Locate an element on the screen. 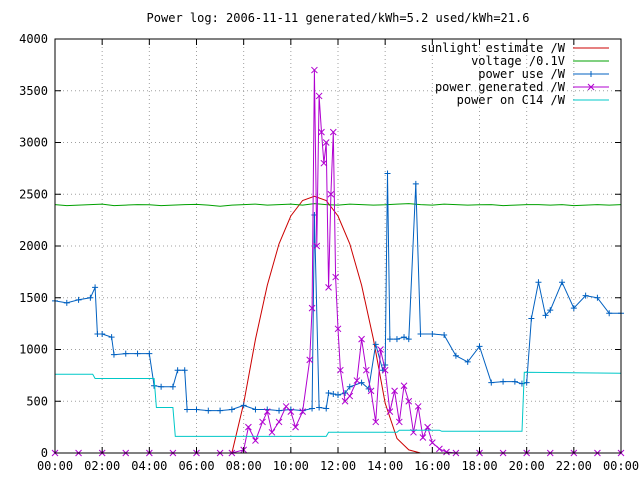 This screenshot has height=480, width=640. x-tick-label: 16:00 is located at coordinates (432, 466).